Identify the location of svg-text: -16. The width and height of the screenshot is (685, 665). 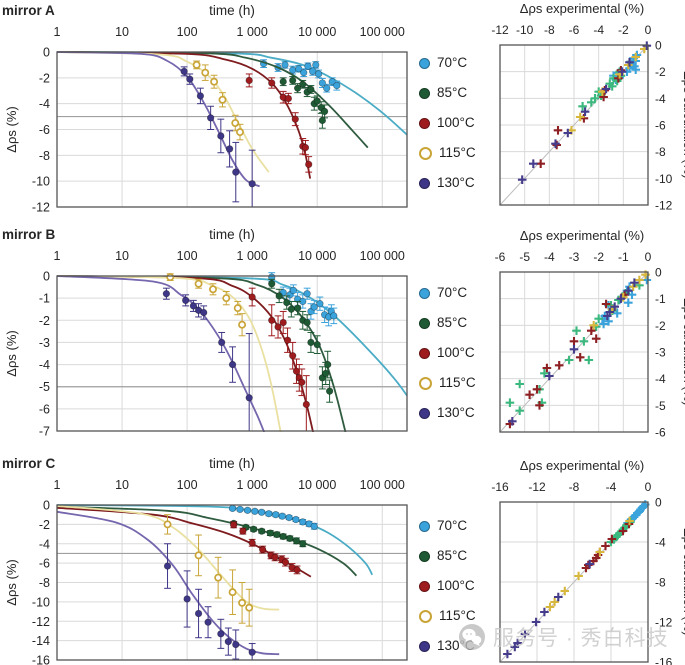
(41, 659).